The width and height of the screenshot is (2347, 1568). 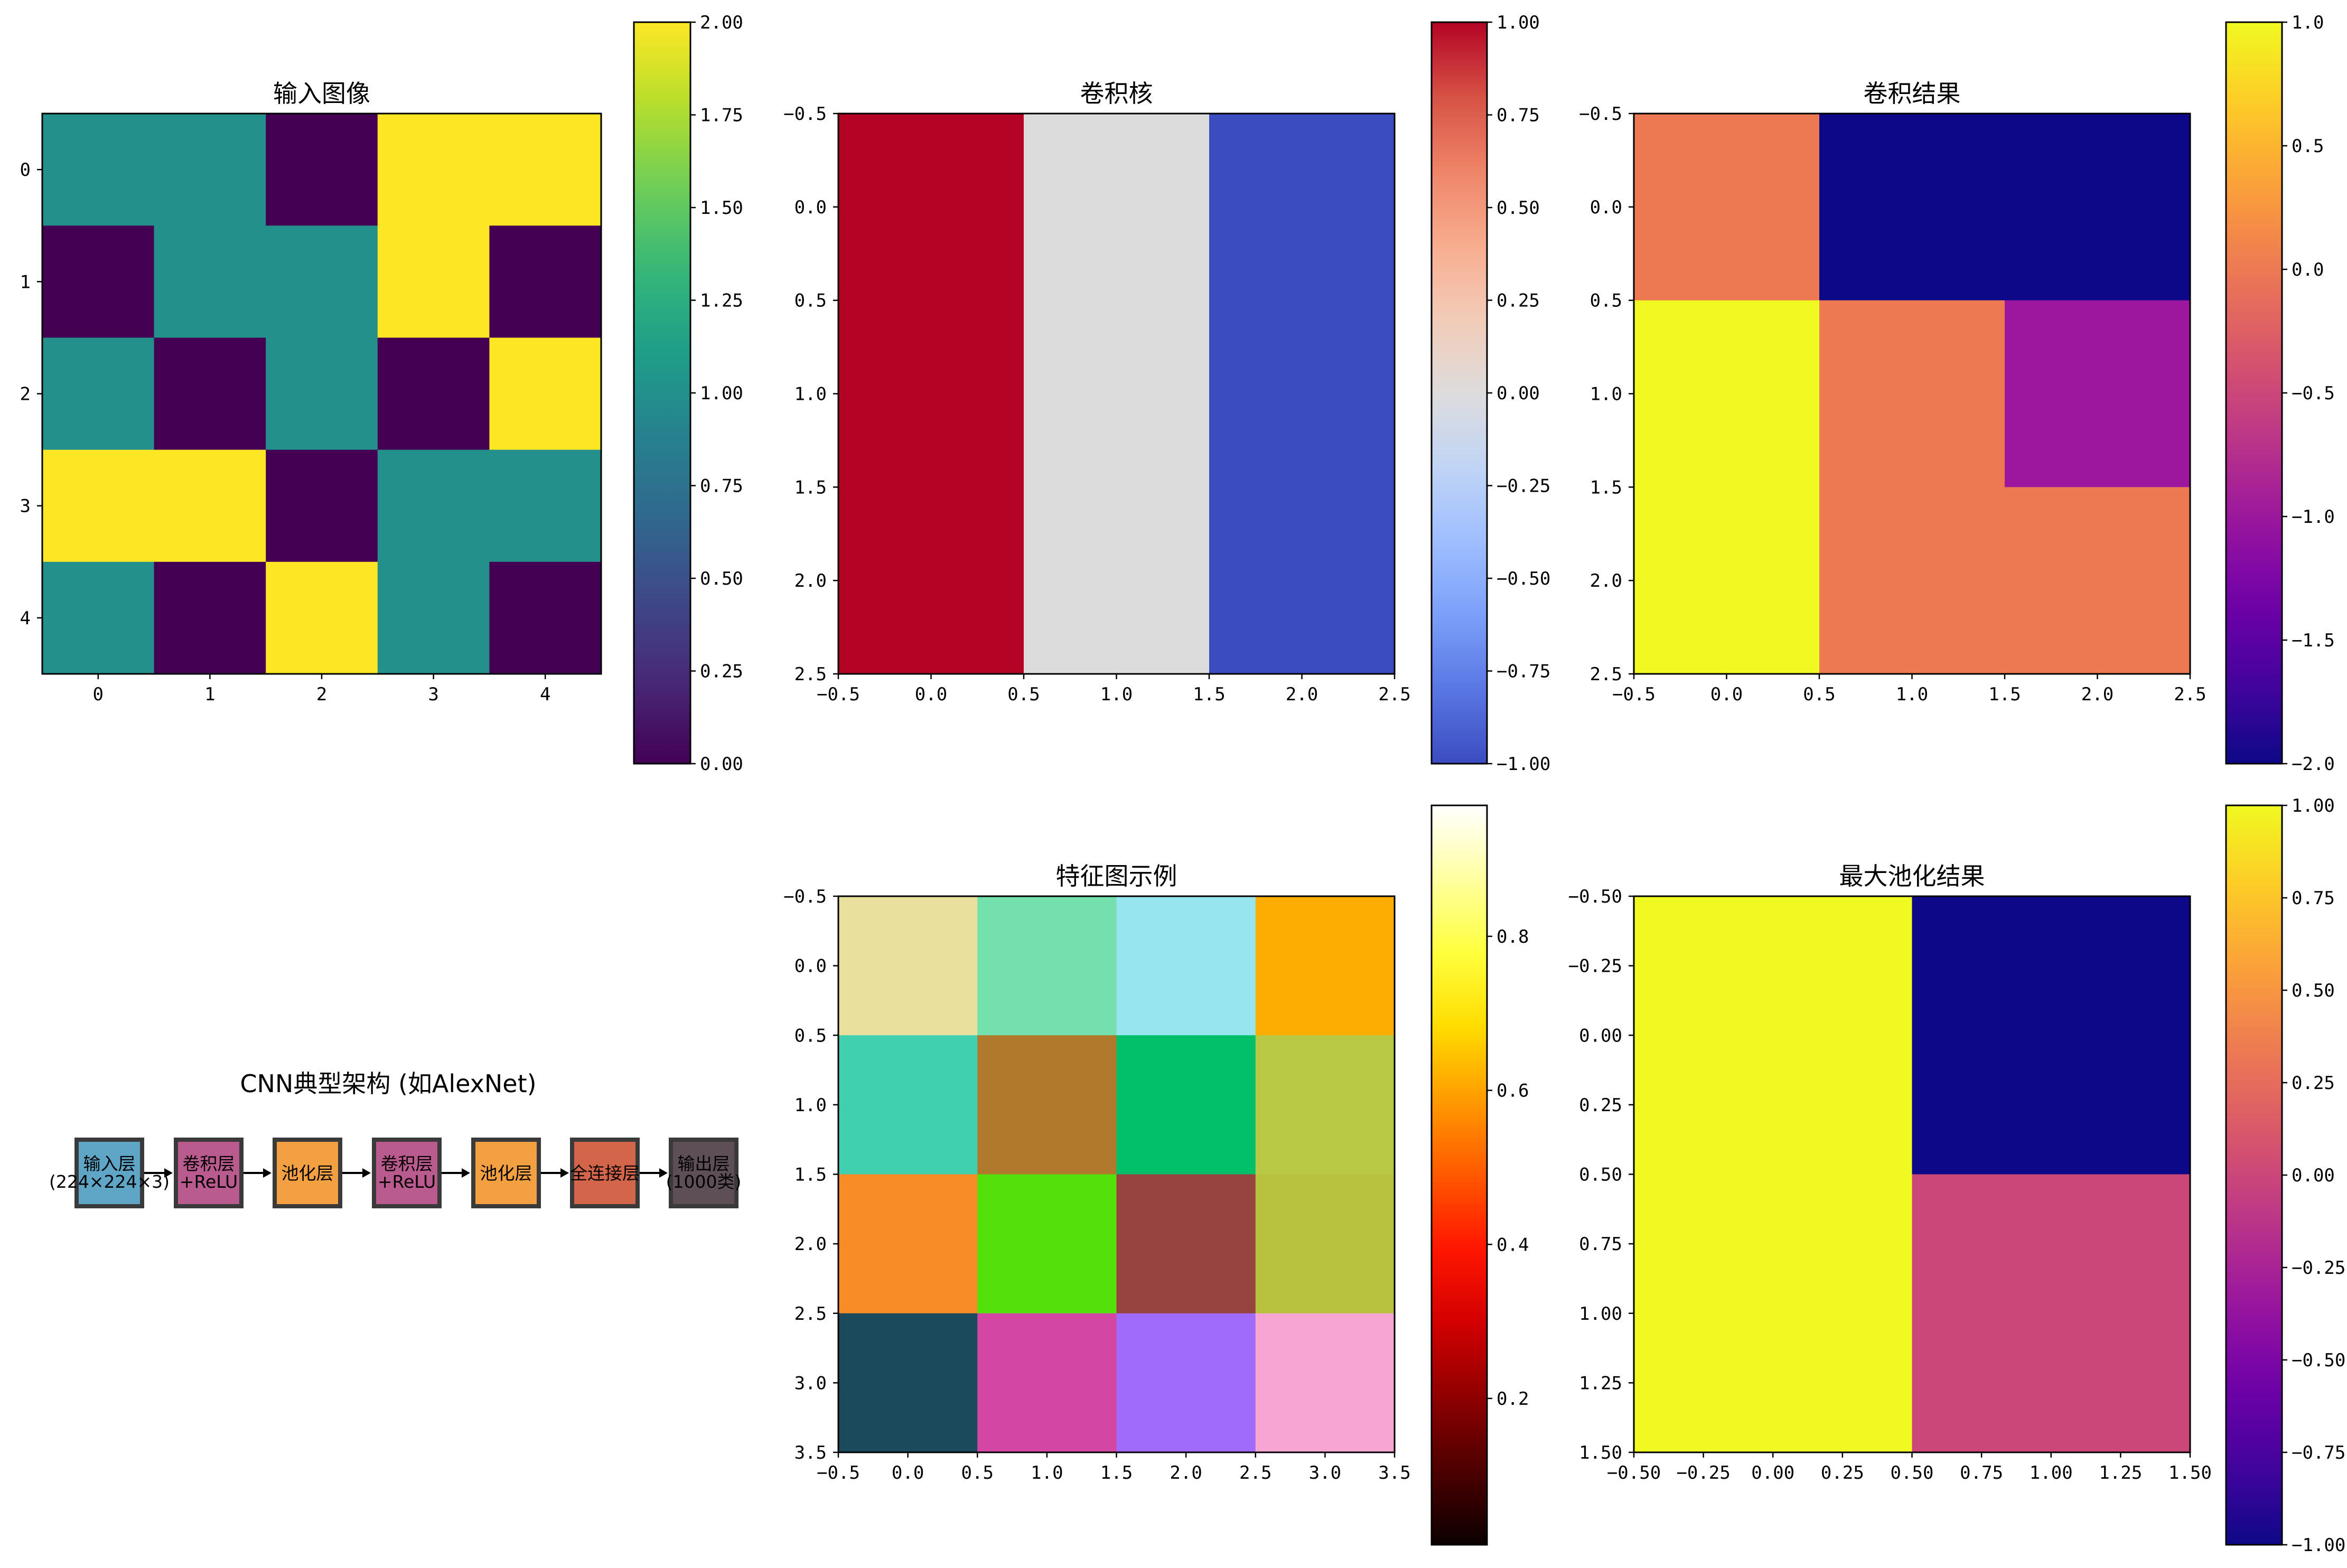 What do you see at coordinates (2313, 393) in the screenshot?
I see `colorbar-tick-label: −0.5` at bounding box center [2313, 393].